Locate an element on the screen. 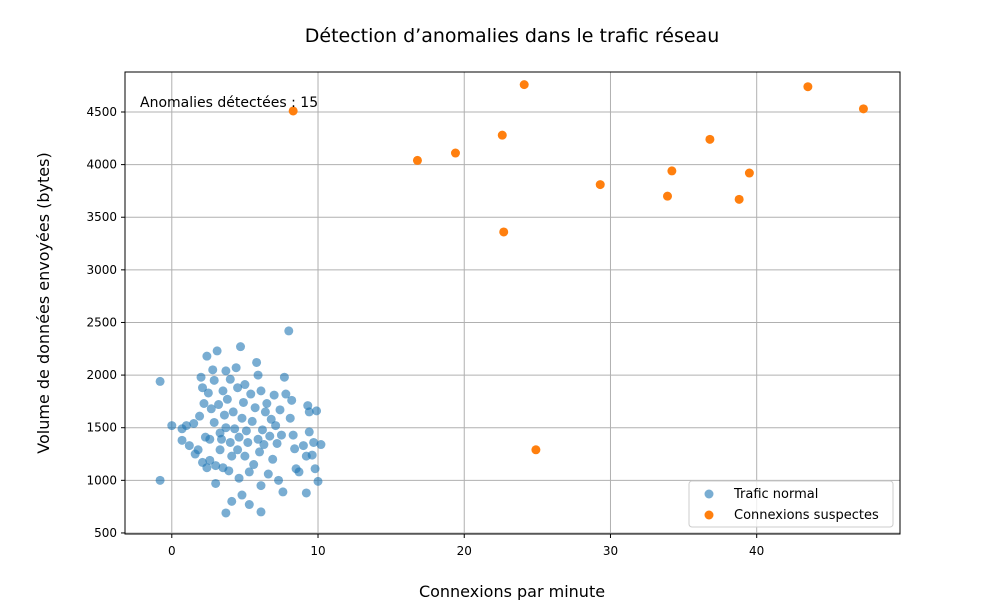 The image size is (1000, 600). series-normal-points is located at coordinates (240, 422).